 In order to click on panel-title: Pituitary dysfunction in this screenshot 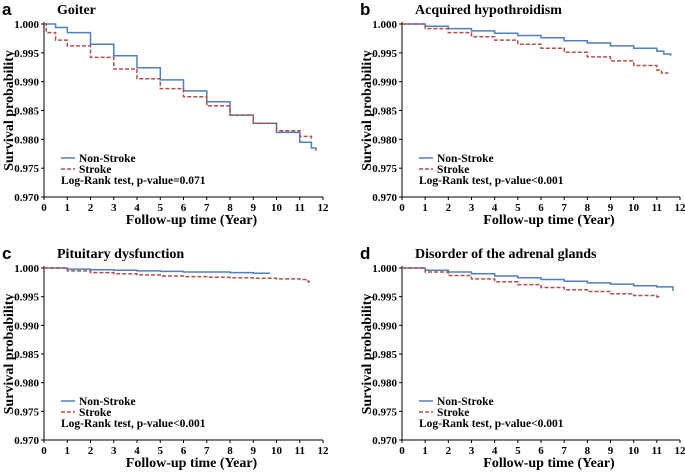, I will do `click(120, 254)`.